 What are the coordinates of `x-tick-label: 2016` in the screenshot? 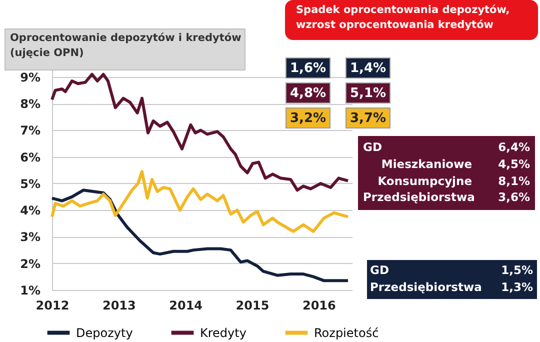 It's located at (319, 305).